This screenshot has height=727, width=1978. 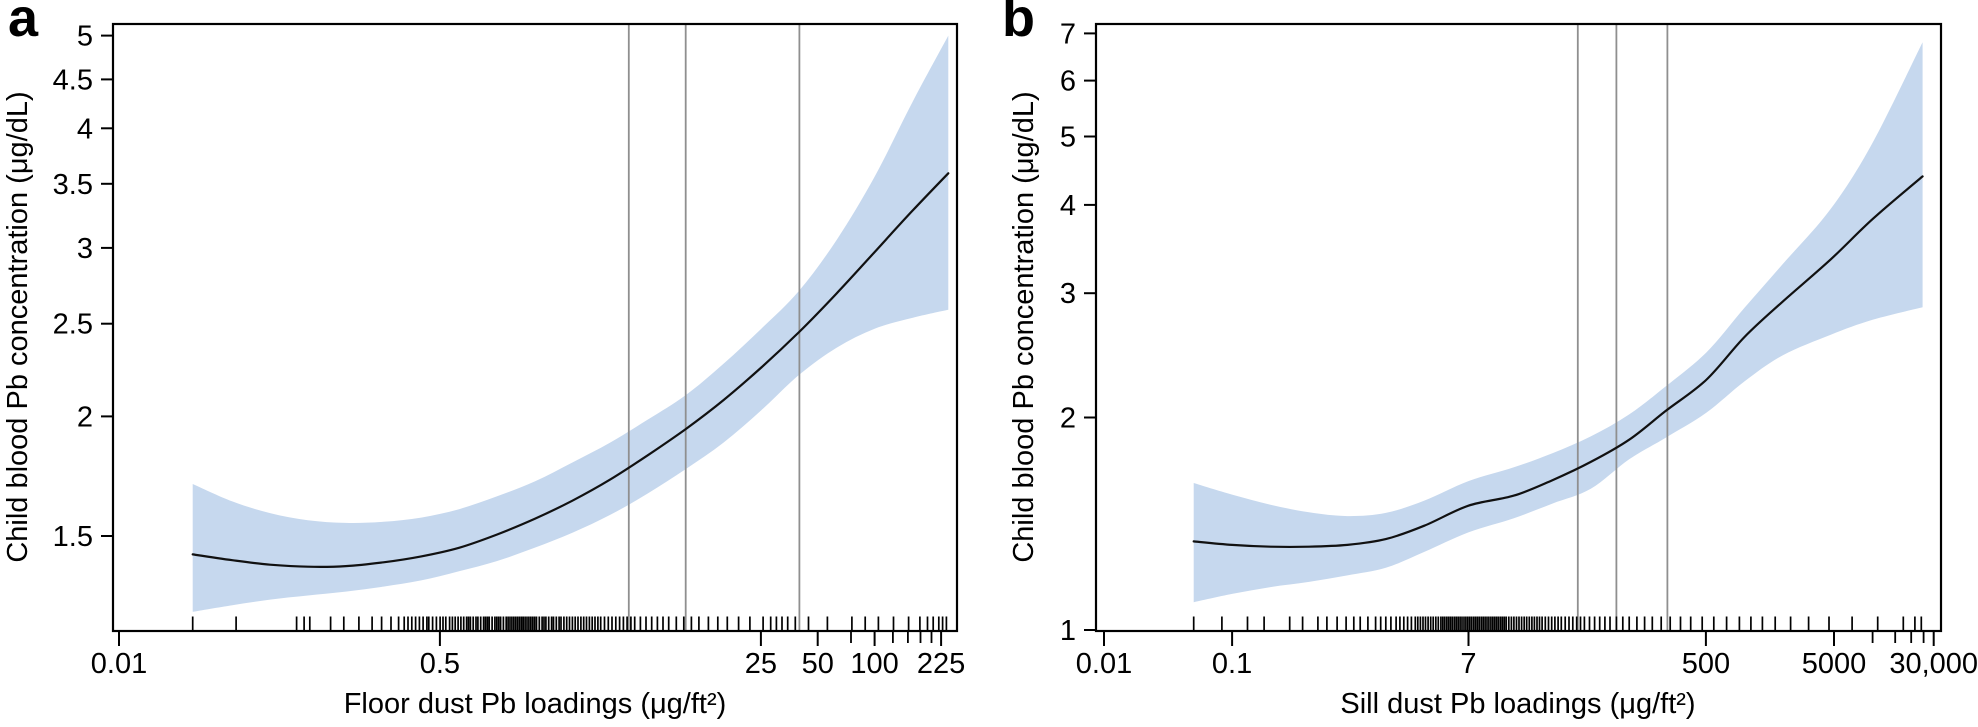 I want to click on panel-b-x-tick-label: 0.01, so click(x=1104, y=664).